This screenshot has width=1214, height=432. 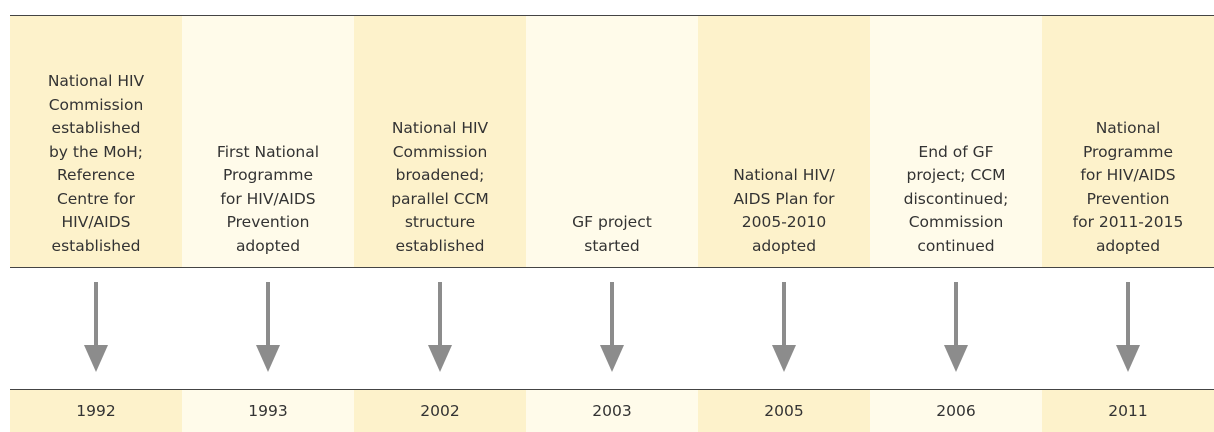 What do you see at coordinates (268, 410) in the screenshot?
I see `year-label: 1993` at bounding box center [268, 410].